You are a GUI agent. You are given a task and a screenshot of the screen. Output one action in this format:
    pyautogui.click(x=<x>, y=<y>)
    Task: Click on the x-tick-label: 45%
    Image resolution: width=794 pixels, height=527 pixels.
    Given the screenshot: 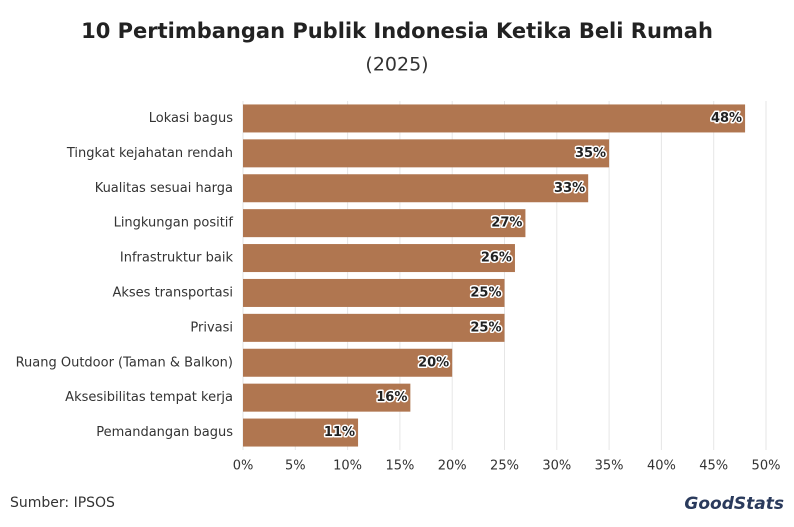 What is the action you would take?
    pyautogui.click(x=713, y=466)
    